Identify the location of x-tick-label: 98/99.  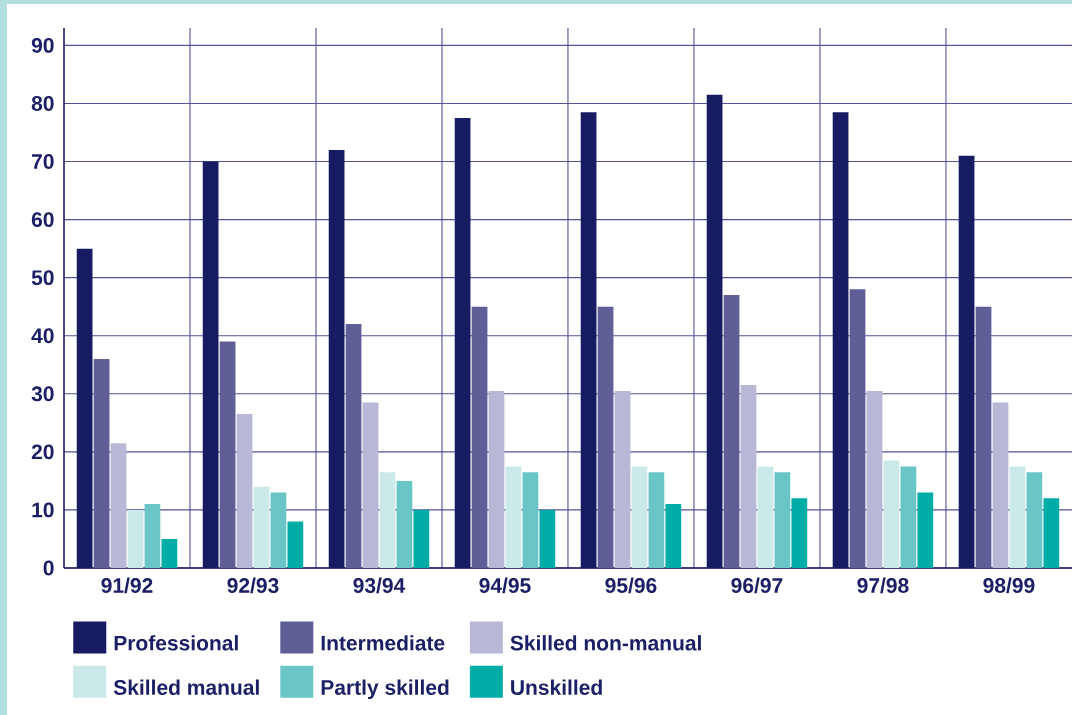
(1009, 585).